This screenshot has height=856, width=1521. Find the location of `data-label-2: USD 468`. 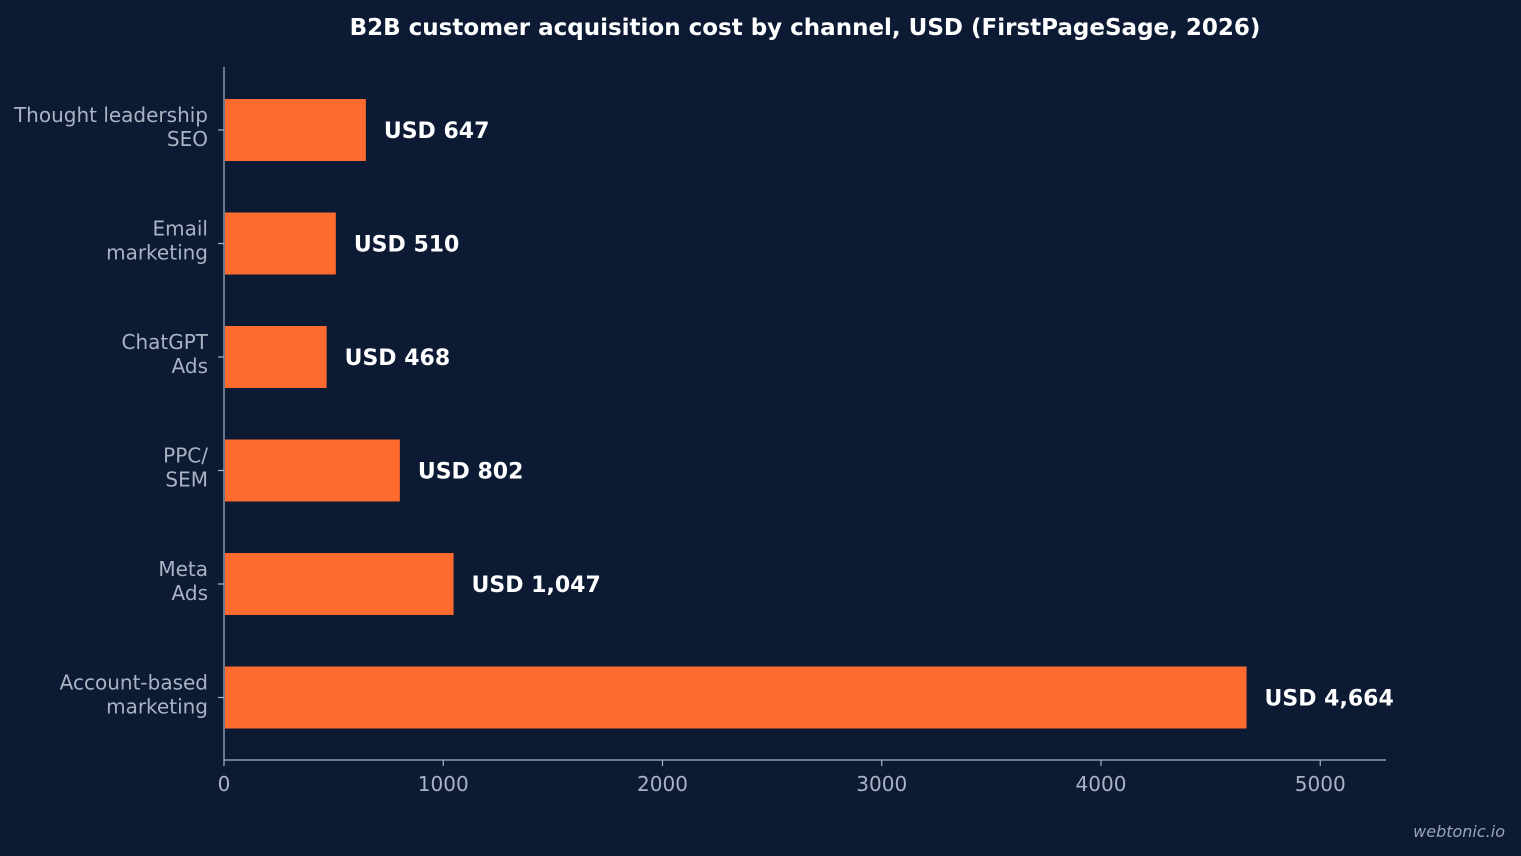

data-label-2: USD 468 is located at coordinates (398, 358).